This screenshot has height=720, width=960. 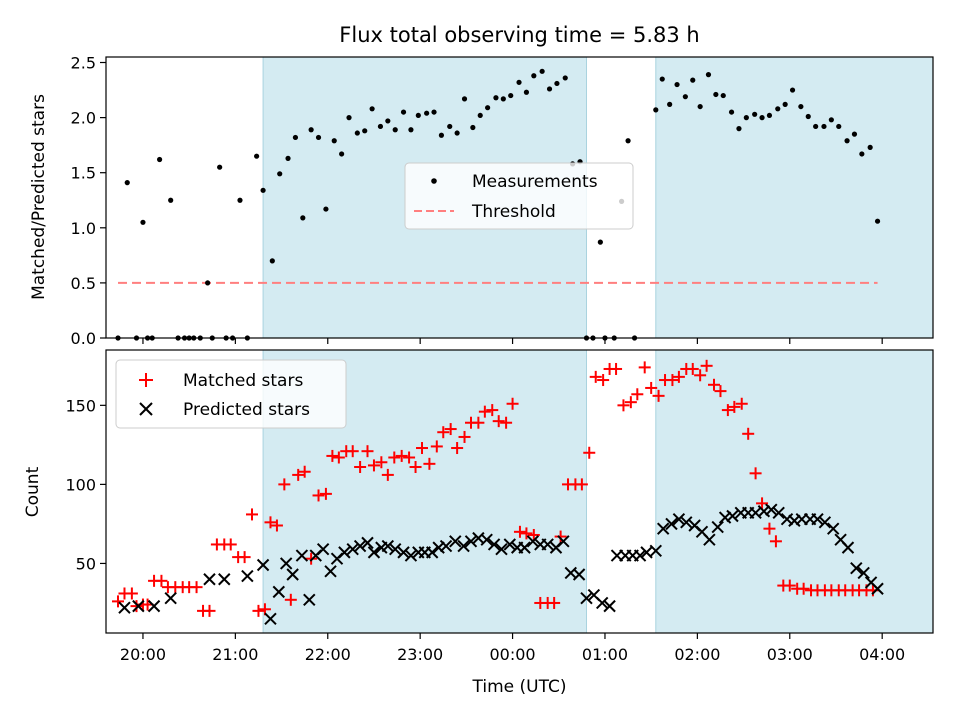 What do you see at coordinates (243, 381) in the screenshot?
I see `legend-matched-label: Matched stars` at bounding box center [243, 381].